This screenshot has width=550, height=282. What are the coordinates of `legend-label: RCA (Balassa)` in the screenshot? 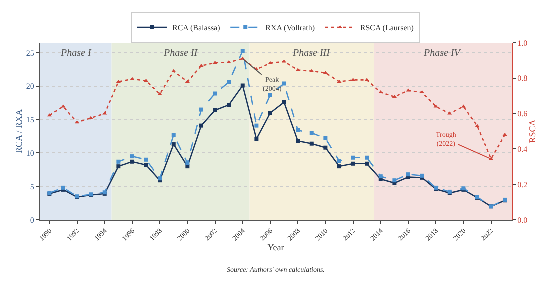 It's located at (196, 28).